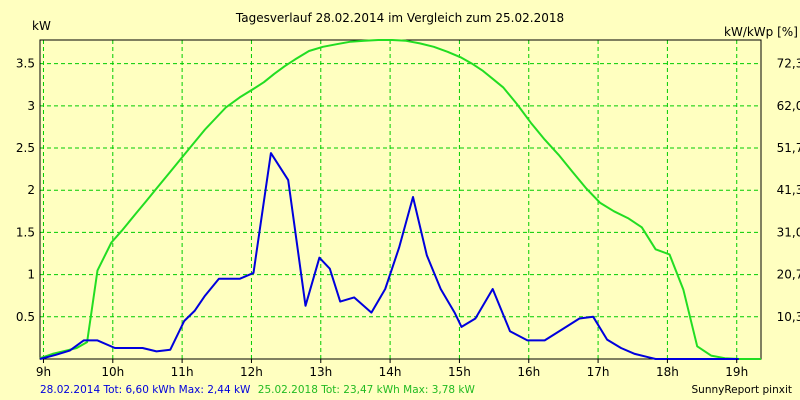  Describe the element at coordinates (182, 372) in the screenshot. I see `x-tick-label: 11h` at that location.